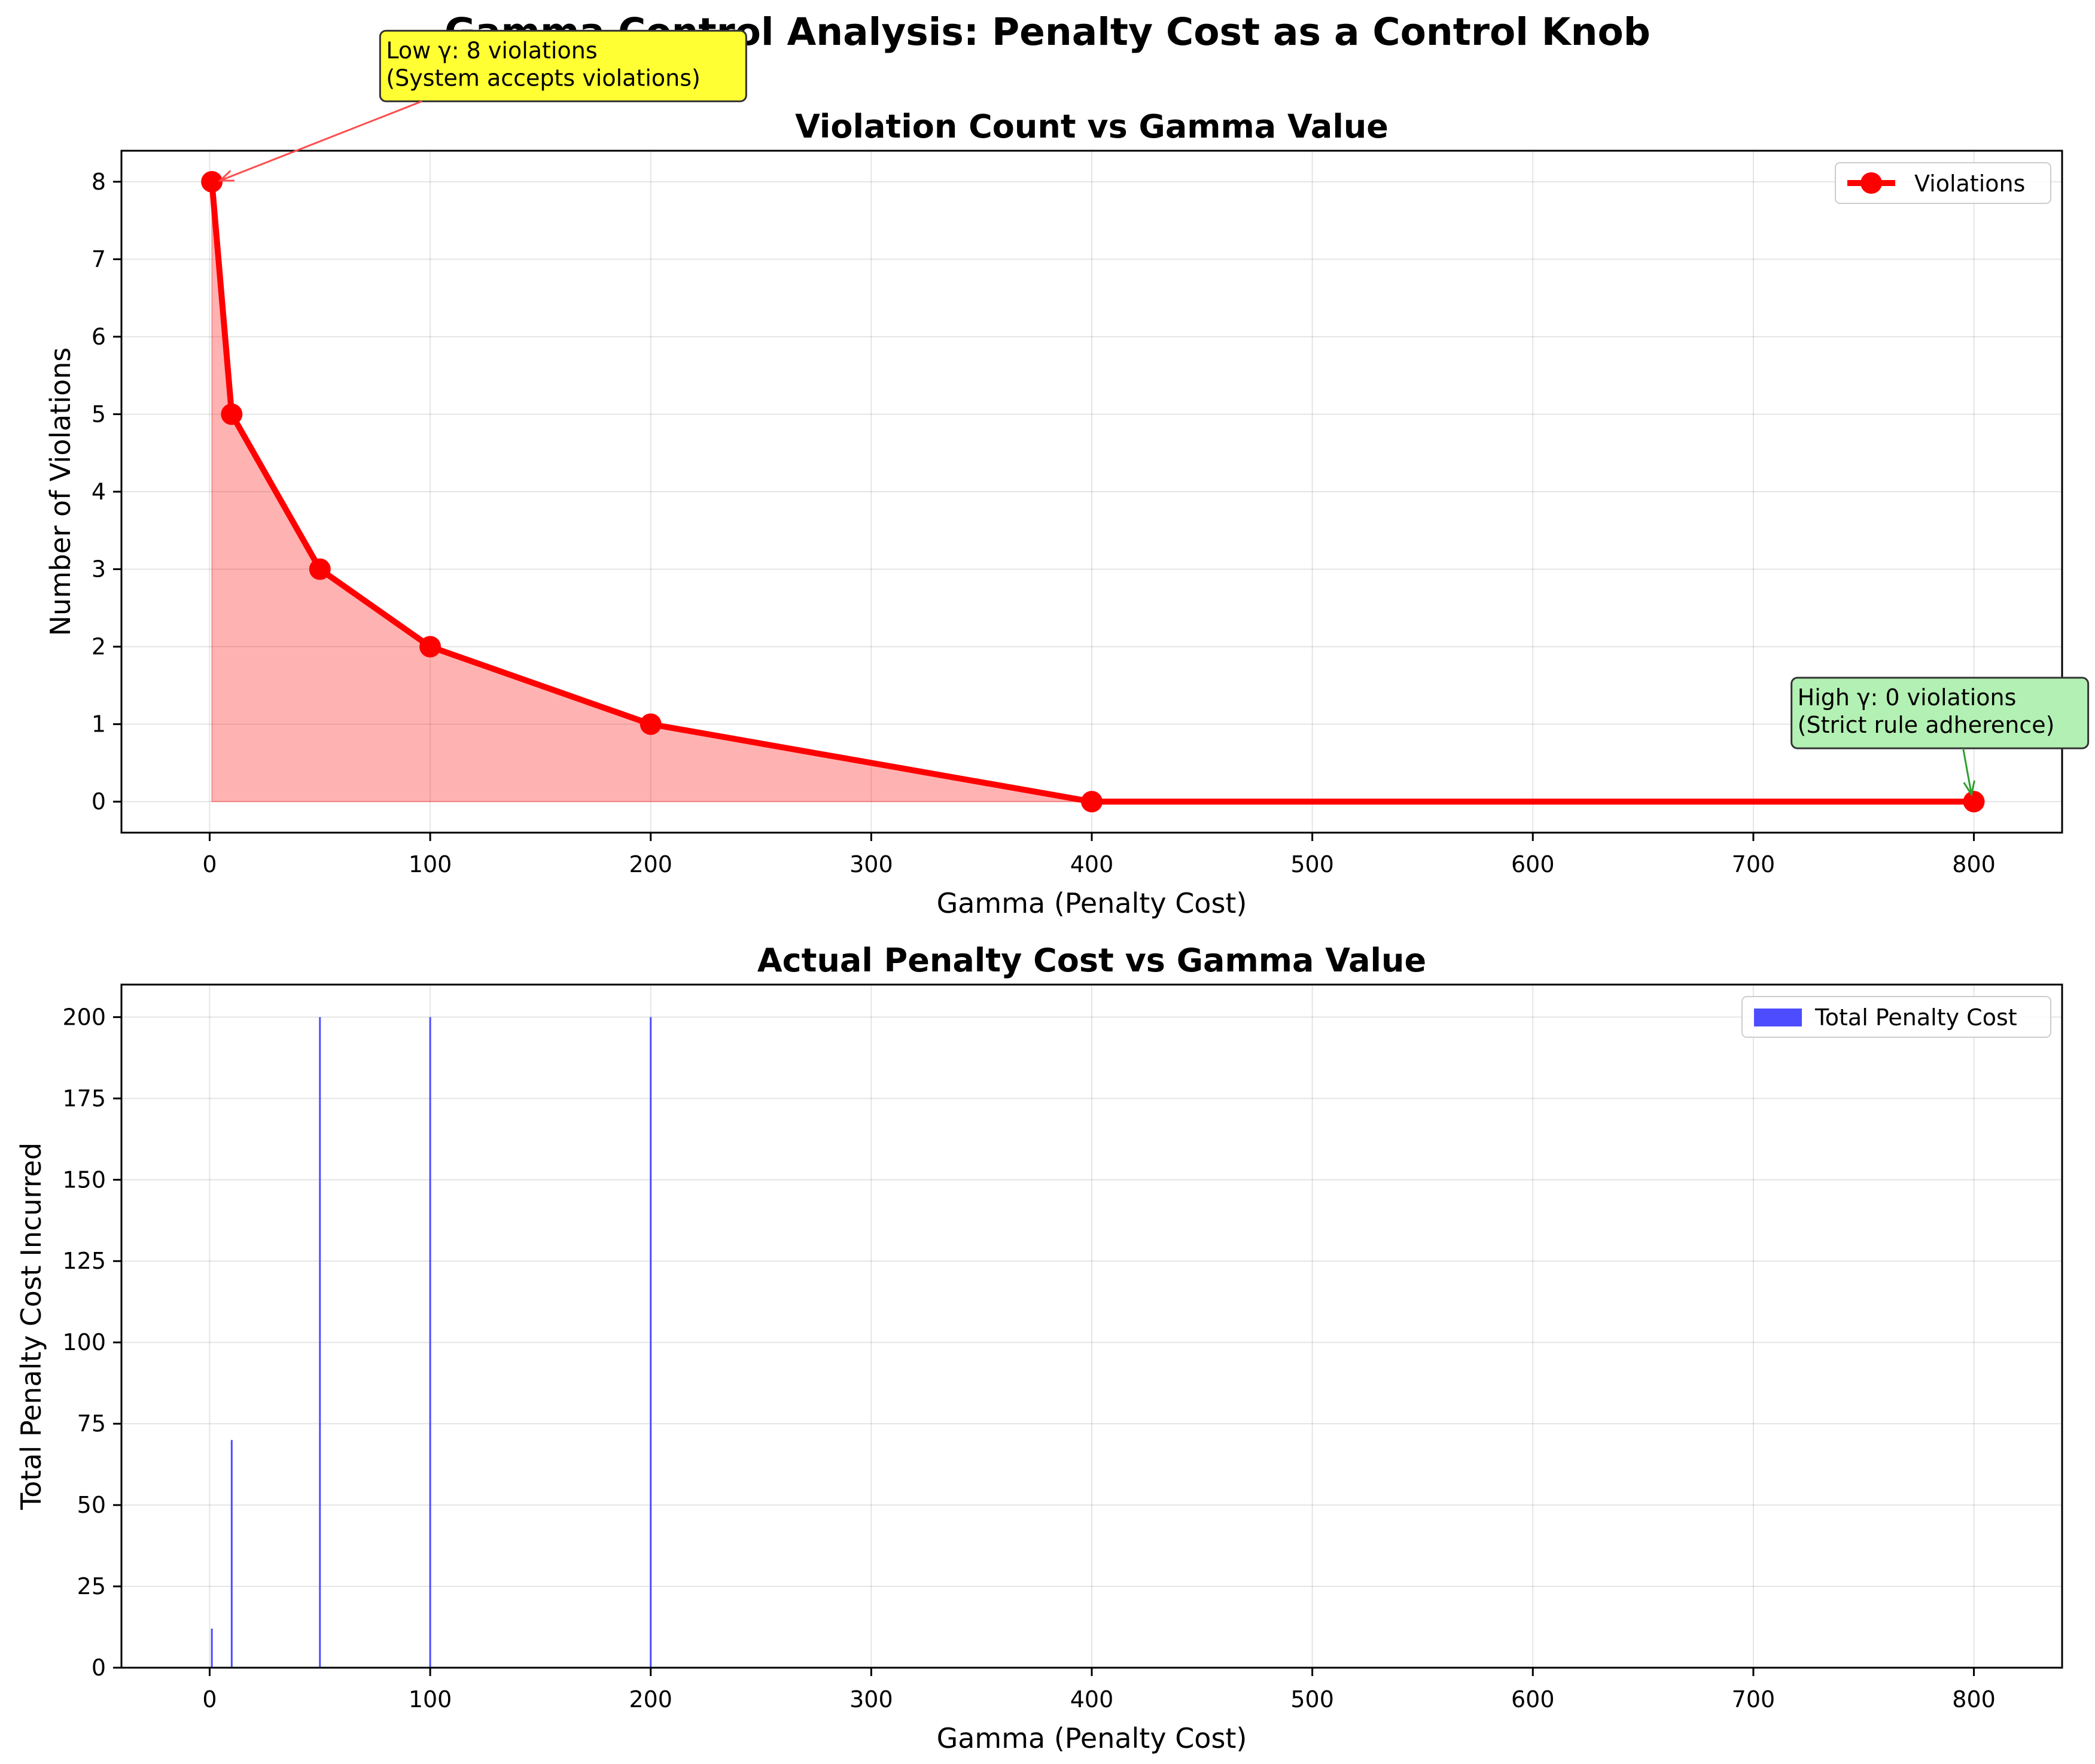 The image size is (2095, 1764). What do you see at coordinates (1970, 183) in the screenshot?
I see `legend-label: Violations` at bounding box center [1970, 183].